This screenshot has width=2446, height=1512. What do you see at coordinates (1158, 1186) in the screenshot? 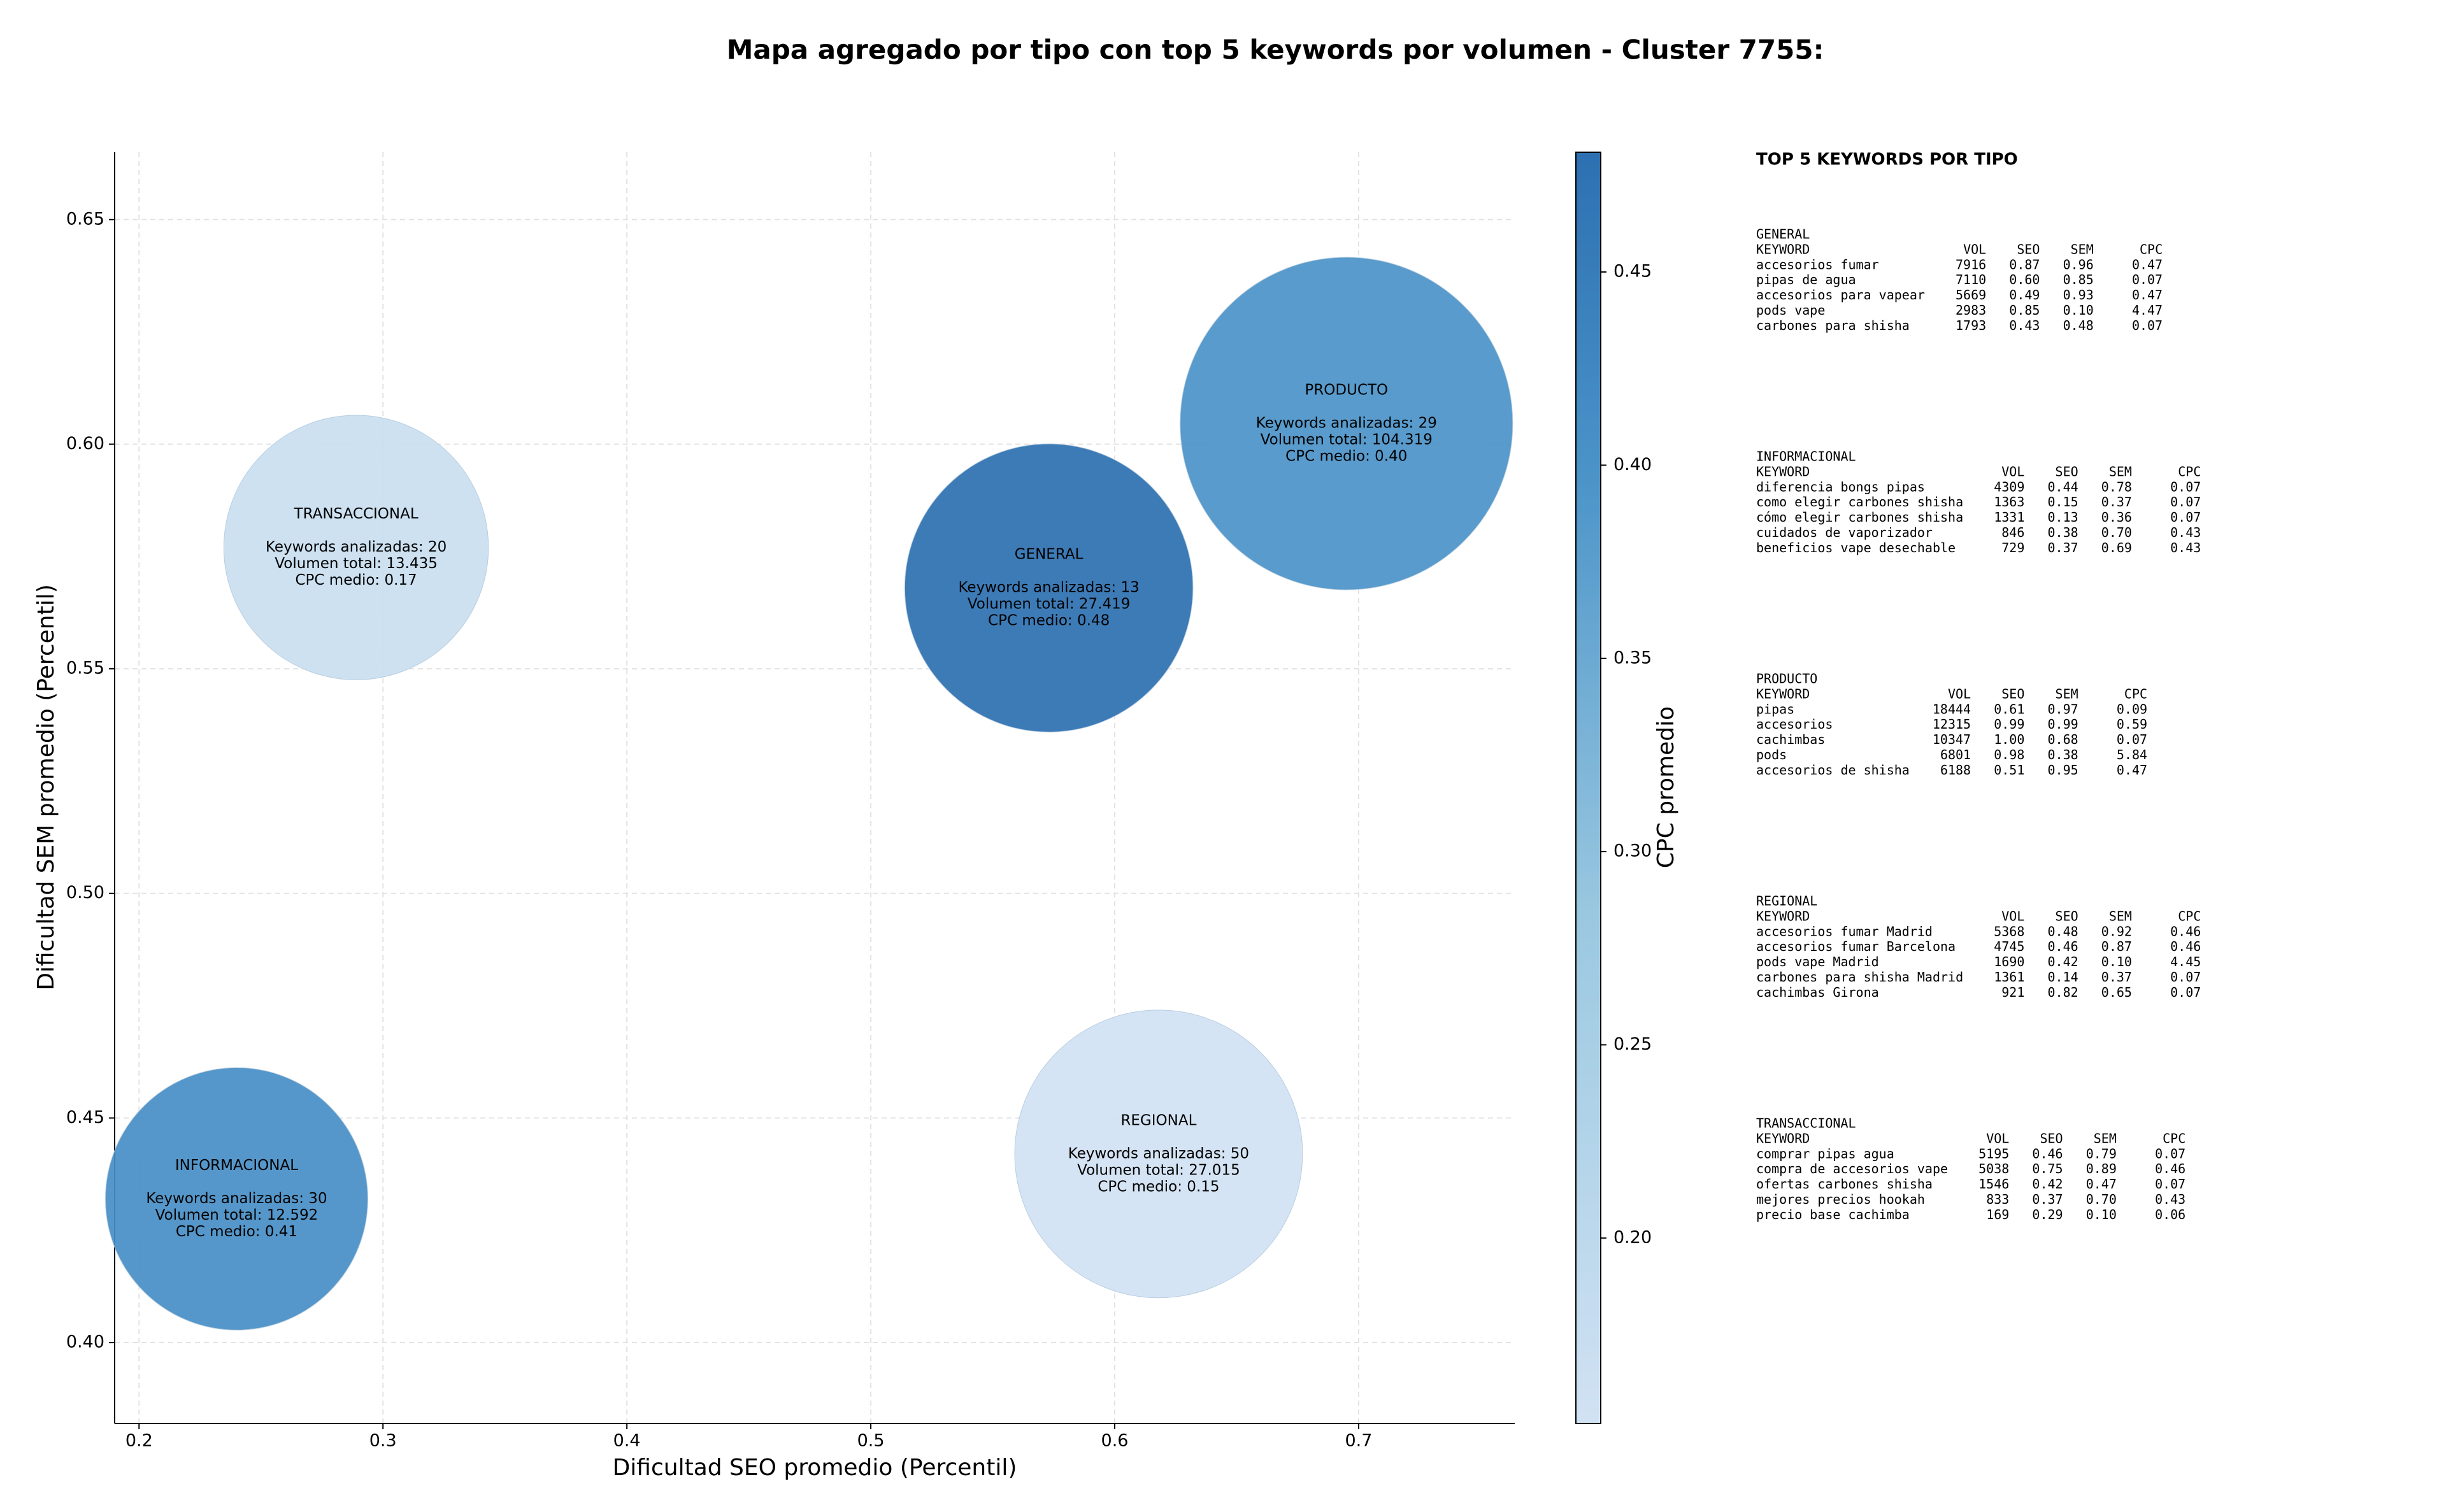
I see `bubble-label: CPC medio: 0.15` at bounding box center [1158, 1186].